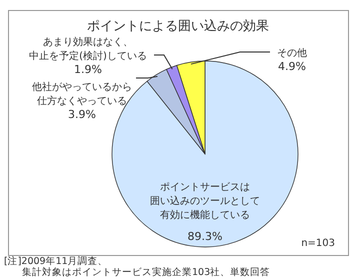 The image size is (356, 279). Describe the element at coordinates (137, 266) in the screenshot. I see `text: [注]2009年11月調査、集計対象はポイントサービス実施企業103社、単数回答` at that location.